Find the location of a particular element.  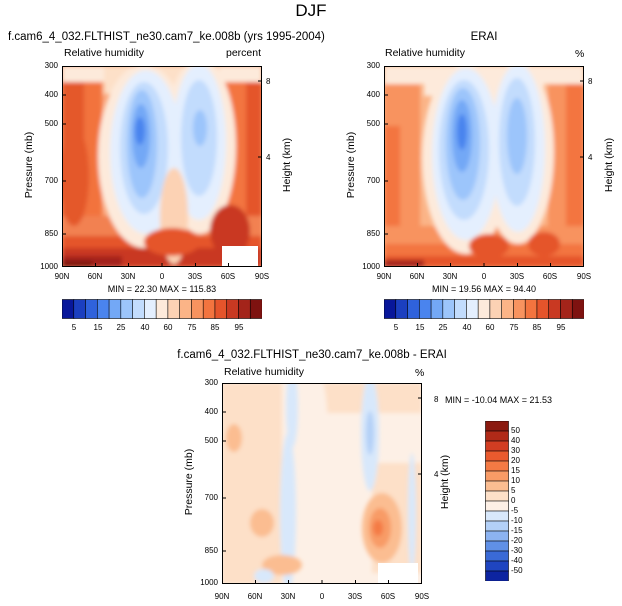

panel3-ytick-300: 300 is located at coordinates (211, 382).